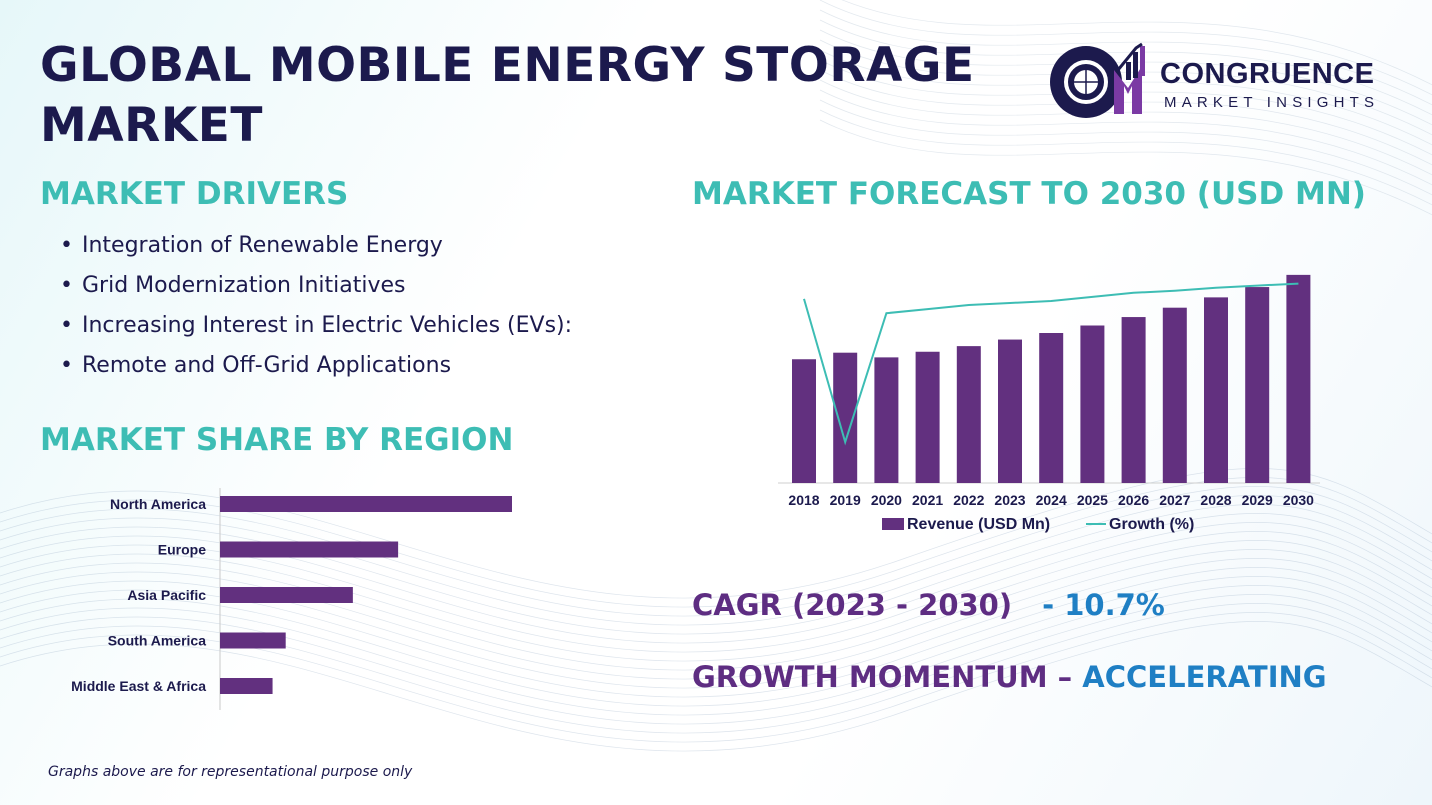 Image resolution: width=1432 pixels, height=805 pixels. What do you see at coordinates (182, 550) in the screenshot?
I see `region-category-label: Europe` at bounding box center [182, 550].